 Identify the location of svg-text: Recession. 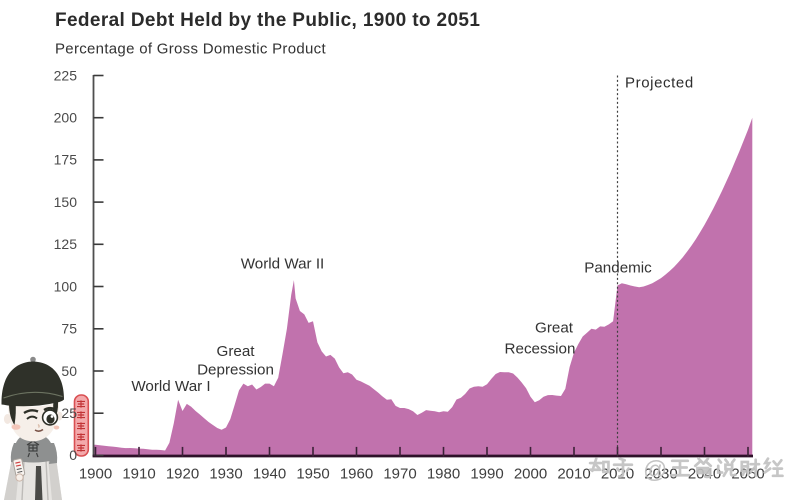
(540, 349).